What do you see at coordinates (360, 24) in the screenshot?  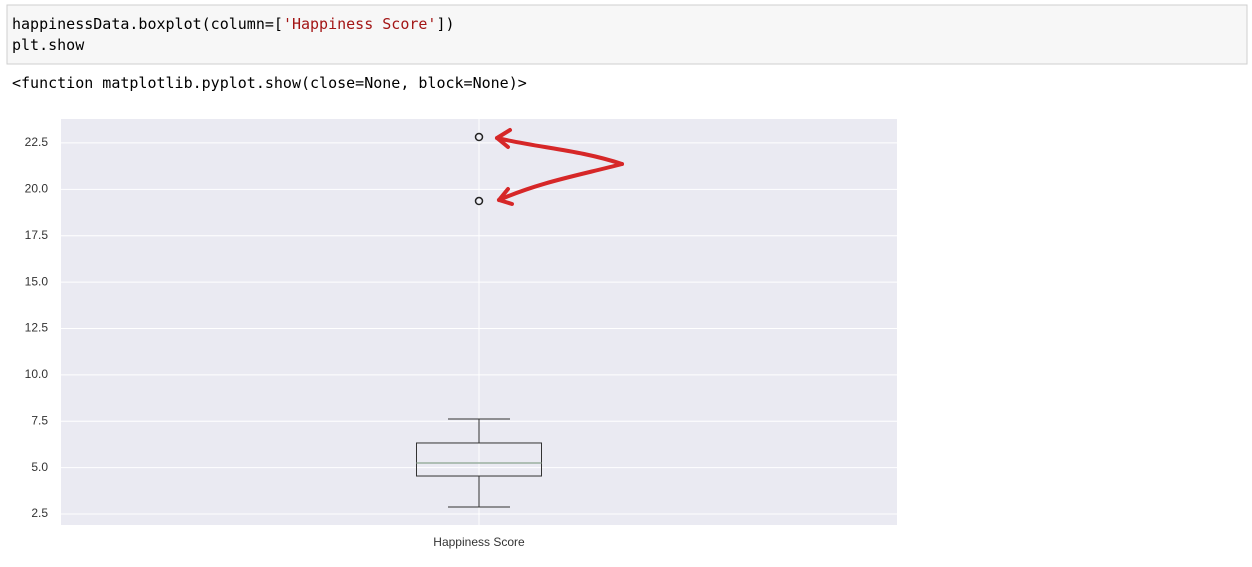 I see `code-string: 'Happiness Score'` at bounding box center [360, 24].